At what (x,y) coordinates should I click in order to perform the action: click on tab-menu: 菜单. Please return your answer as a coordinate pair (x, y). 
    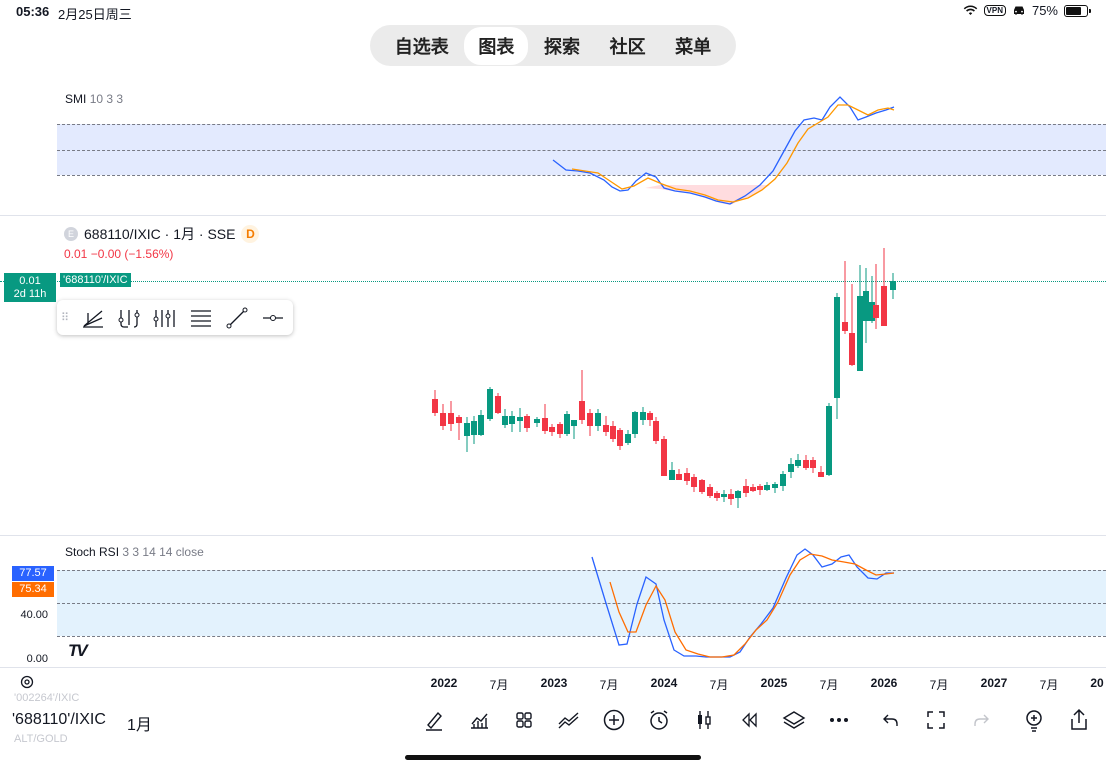
    Looking at the image, I should click on (693, 46).